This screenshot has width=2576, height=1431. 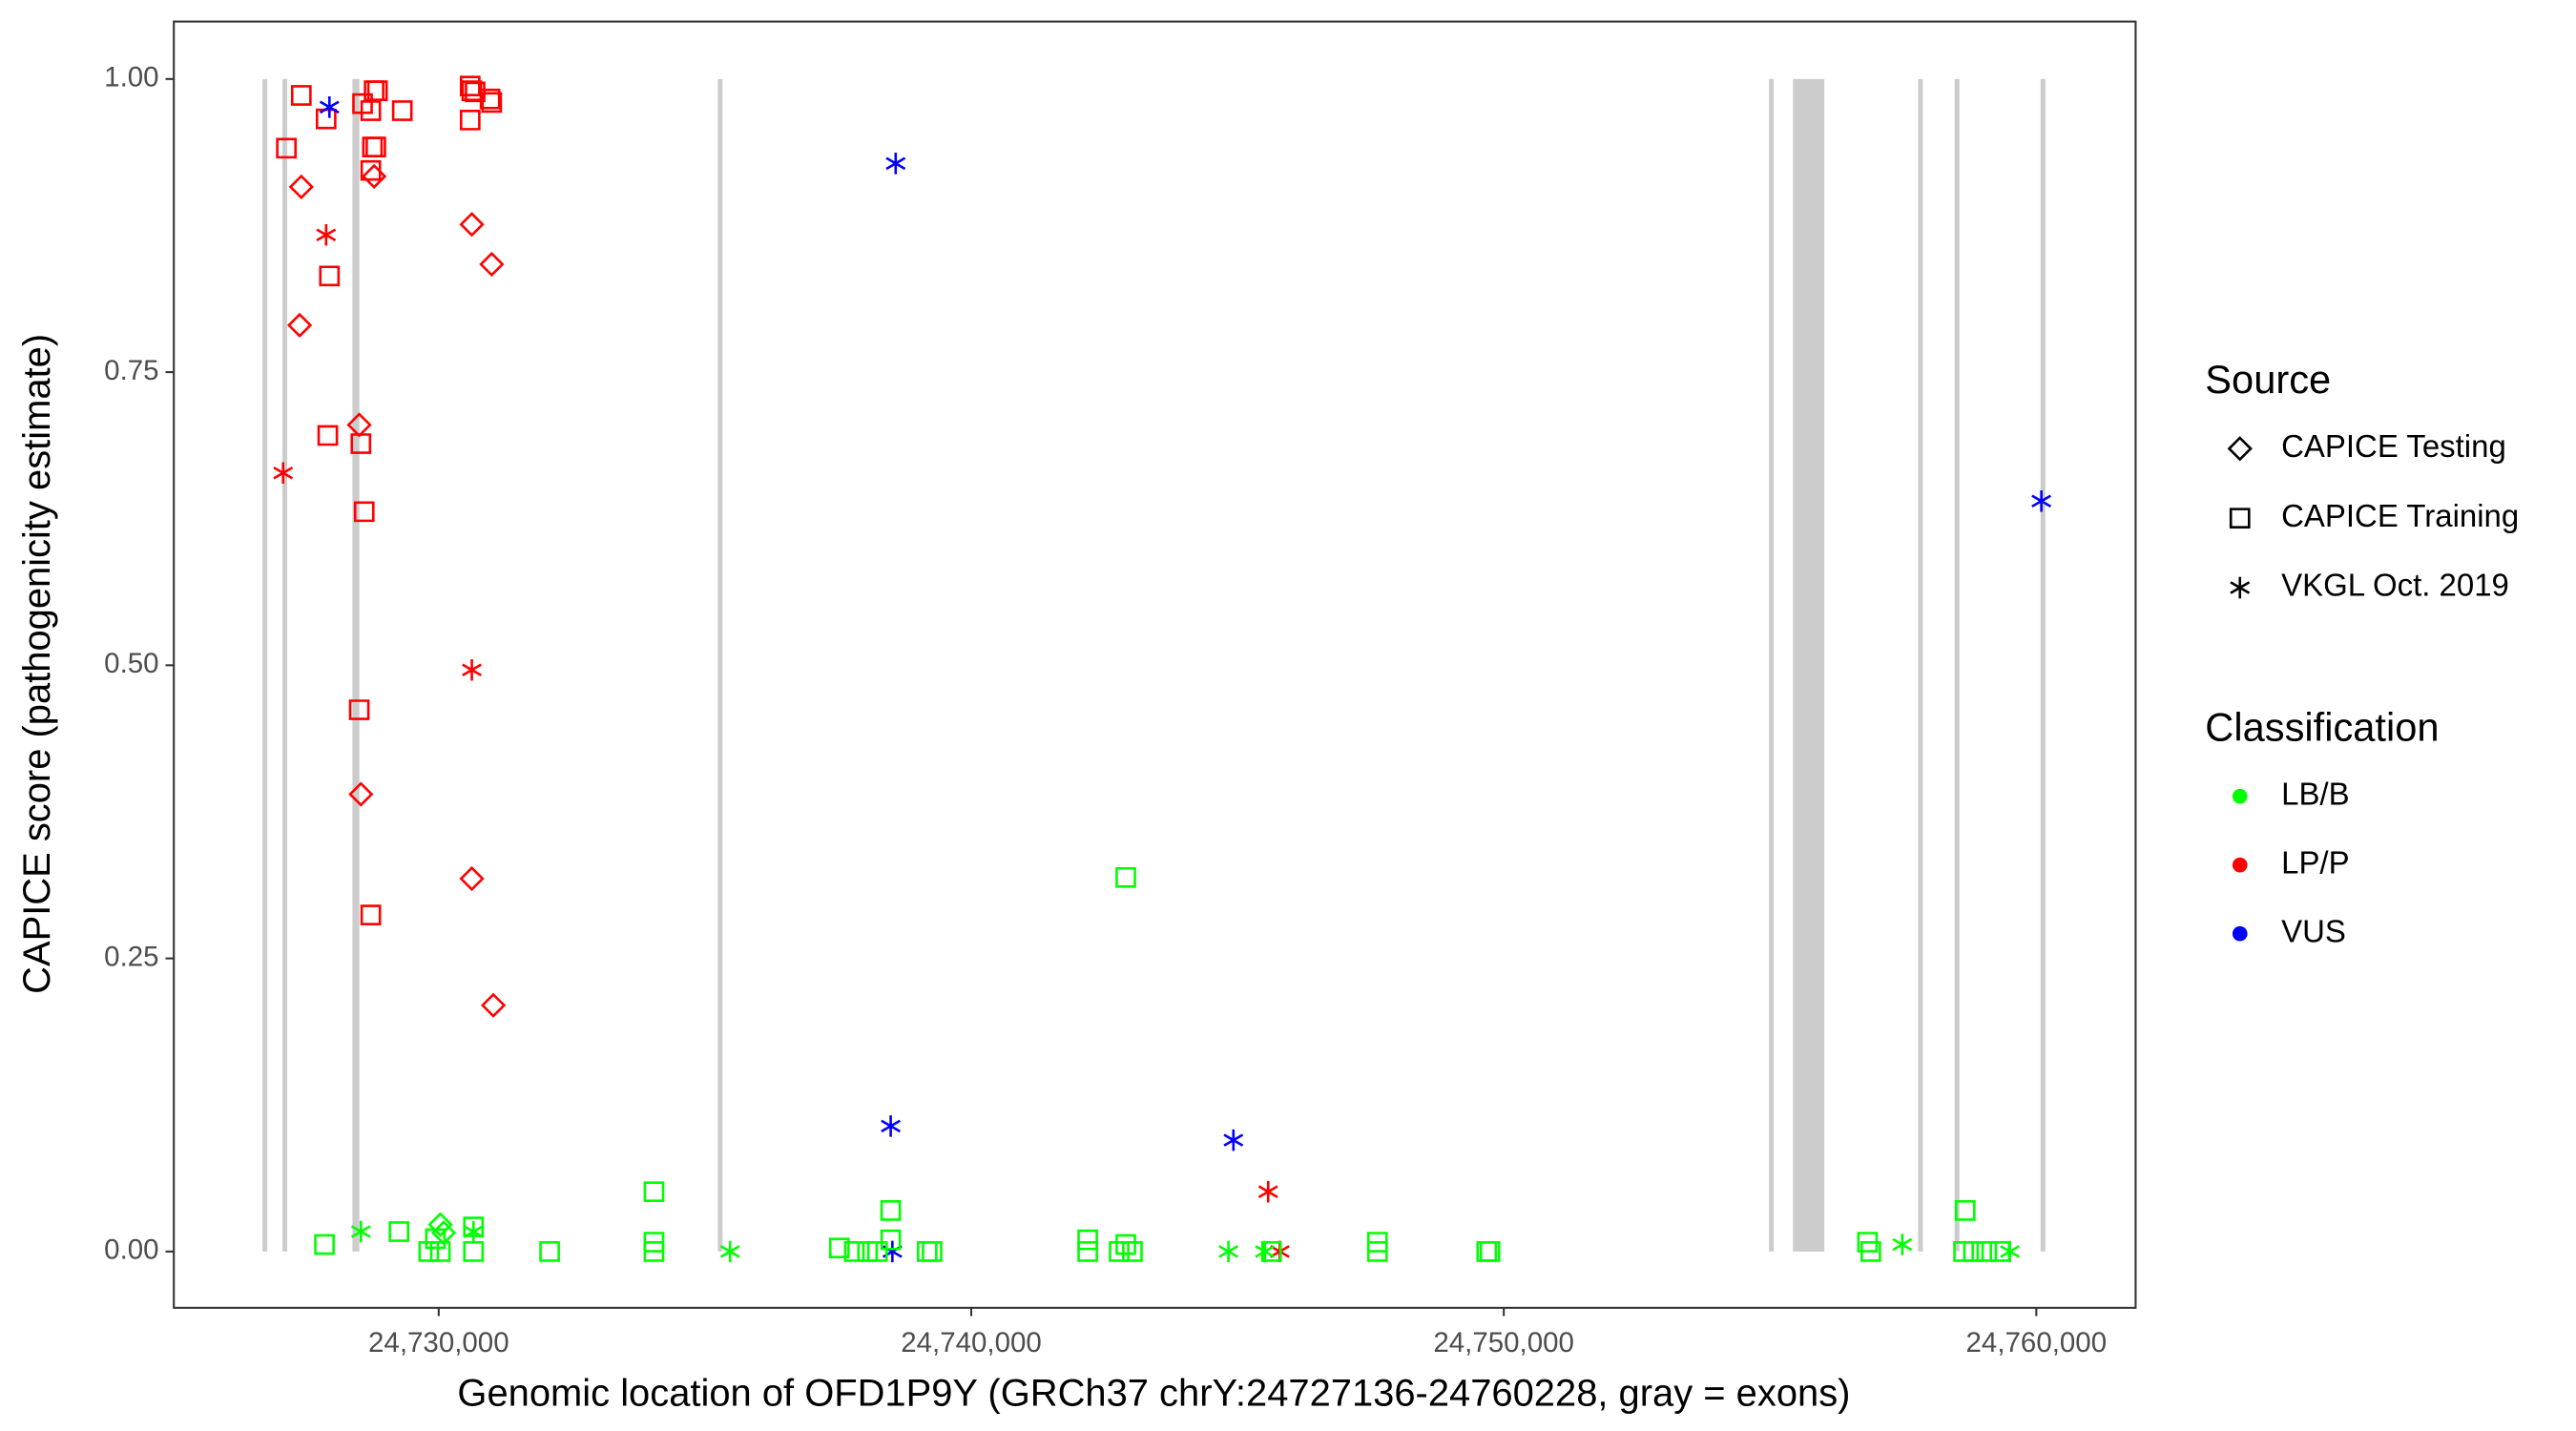 I want to click on y-tick-label: 1.00, so click(x=131, y=77).